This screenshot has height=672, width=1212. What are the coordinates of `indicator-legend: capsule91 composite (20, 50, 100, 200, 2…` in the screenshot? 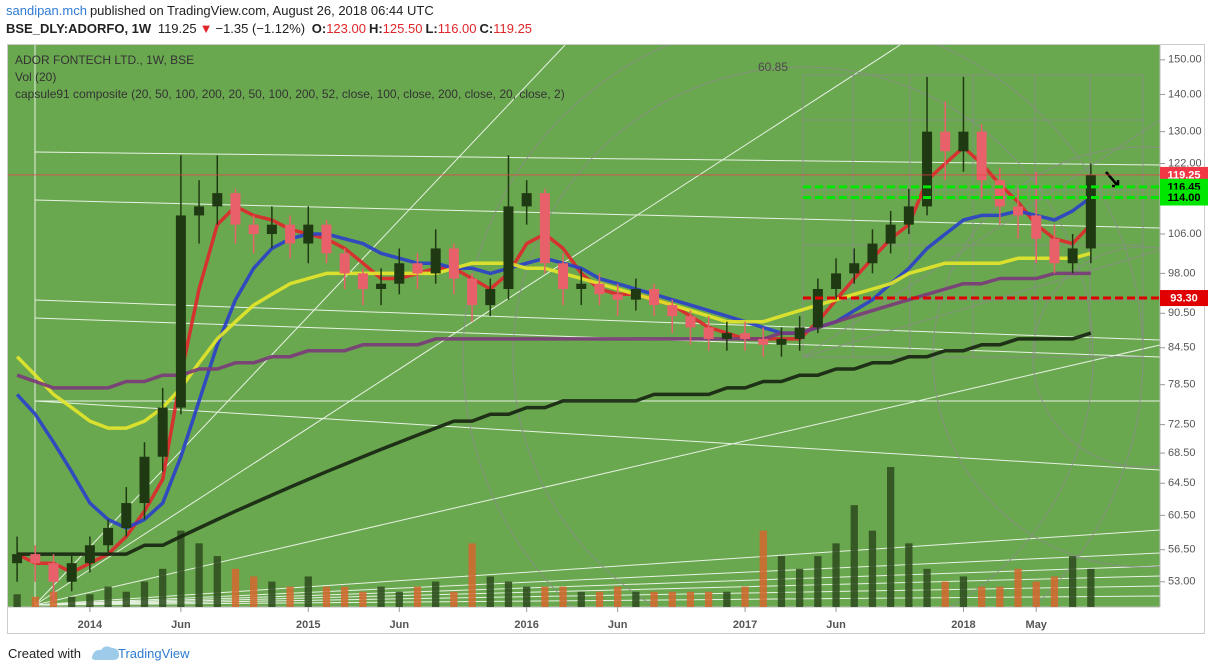 It's located at (290, 94).